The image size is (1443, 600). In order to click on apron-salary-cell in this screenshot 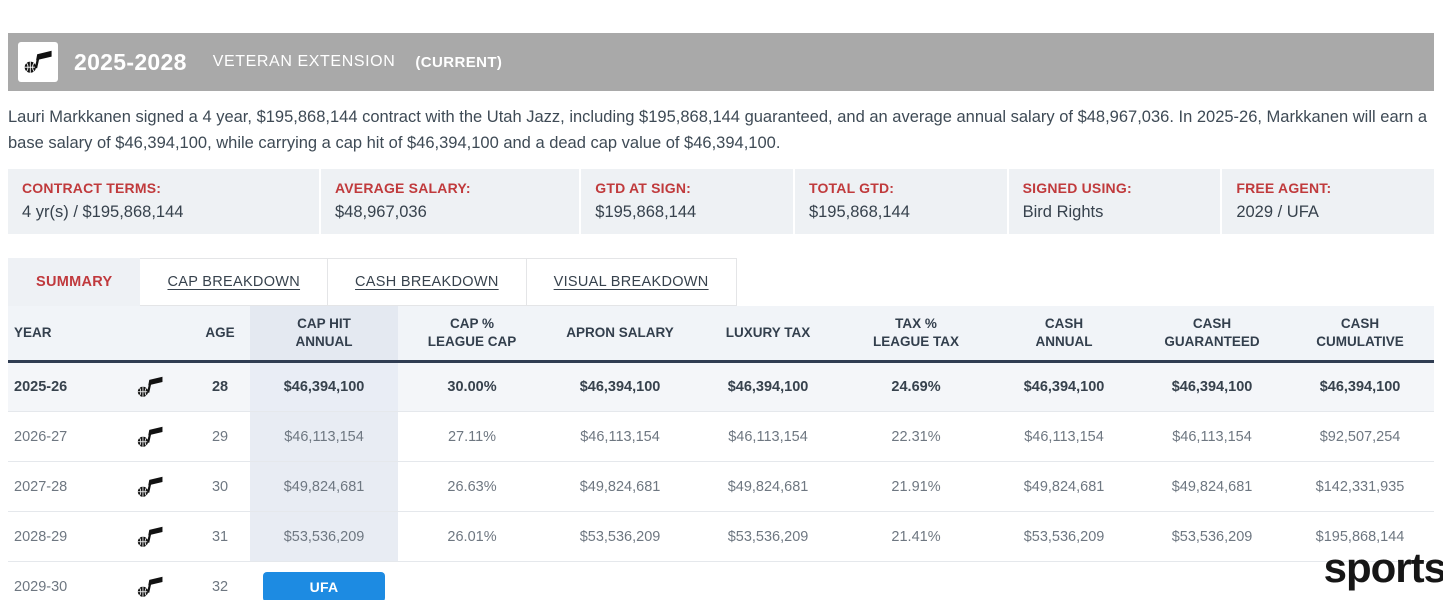, I will do `click(620, 581)`.